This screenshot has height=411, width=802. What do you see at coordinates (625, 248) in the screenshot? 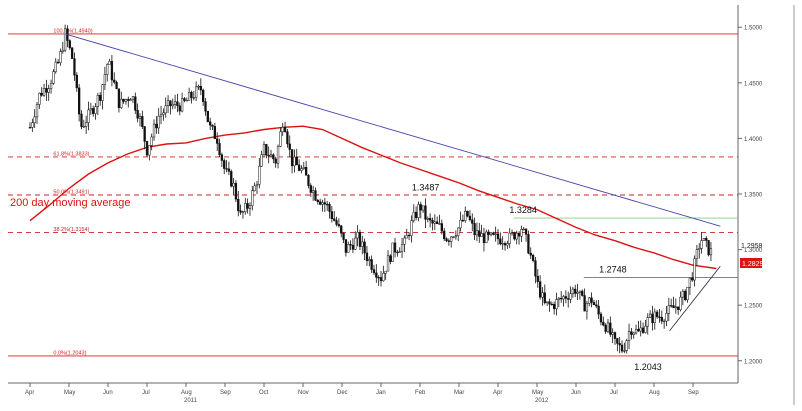
I see `support-resistance-lines` at bounding box center [625, 248].